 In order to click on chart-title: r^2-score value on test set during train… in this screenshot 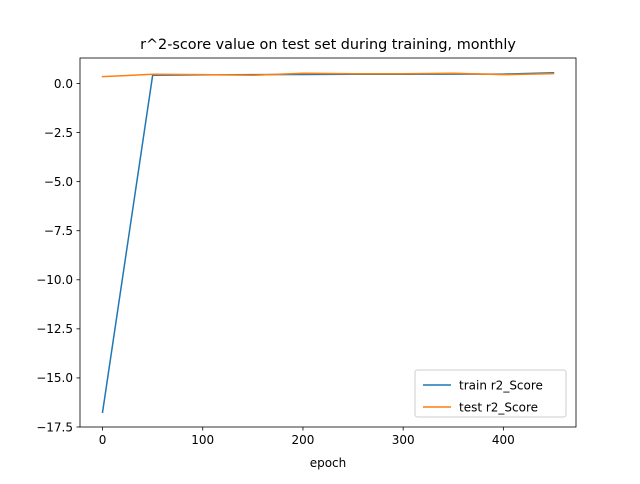, I will do `click(328, 45)`.